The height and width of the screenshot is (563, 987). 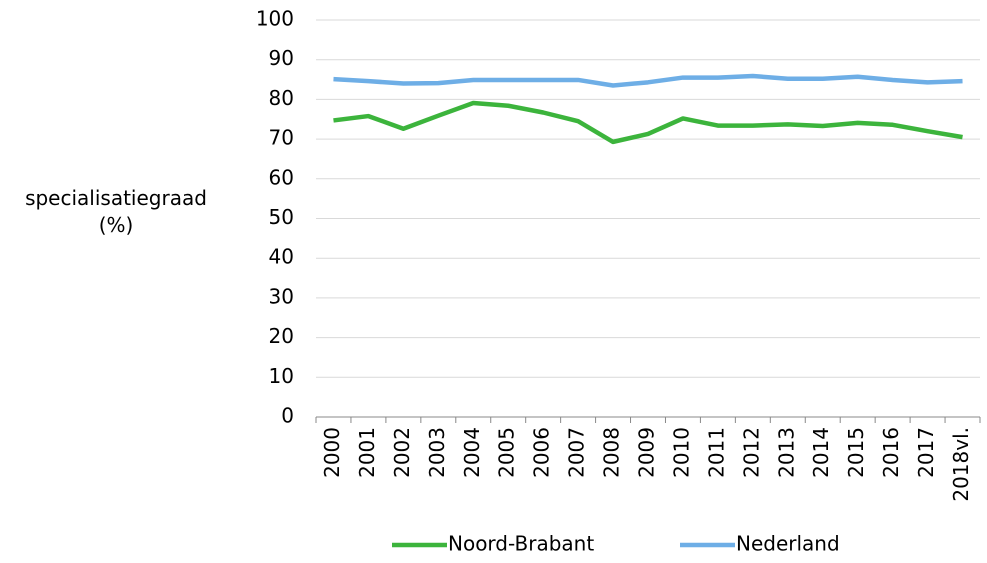 I want to click on x-tick-label: 2007, so click(x=577, y=452).